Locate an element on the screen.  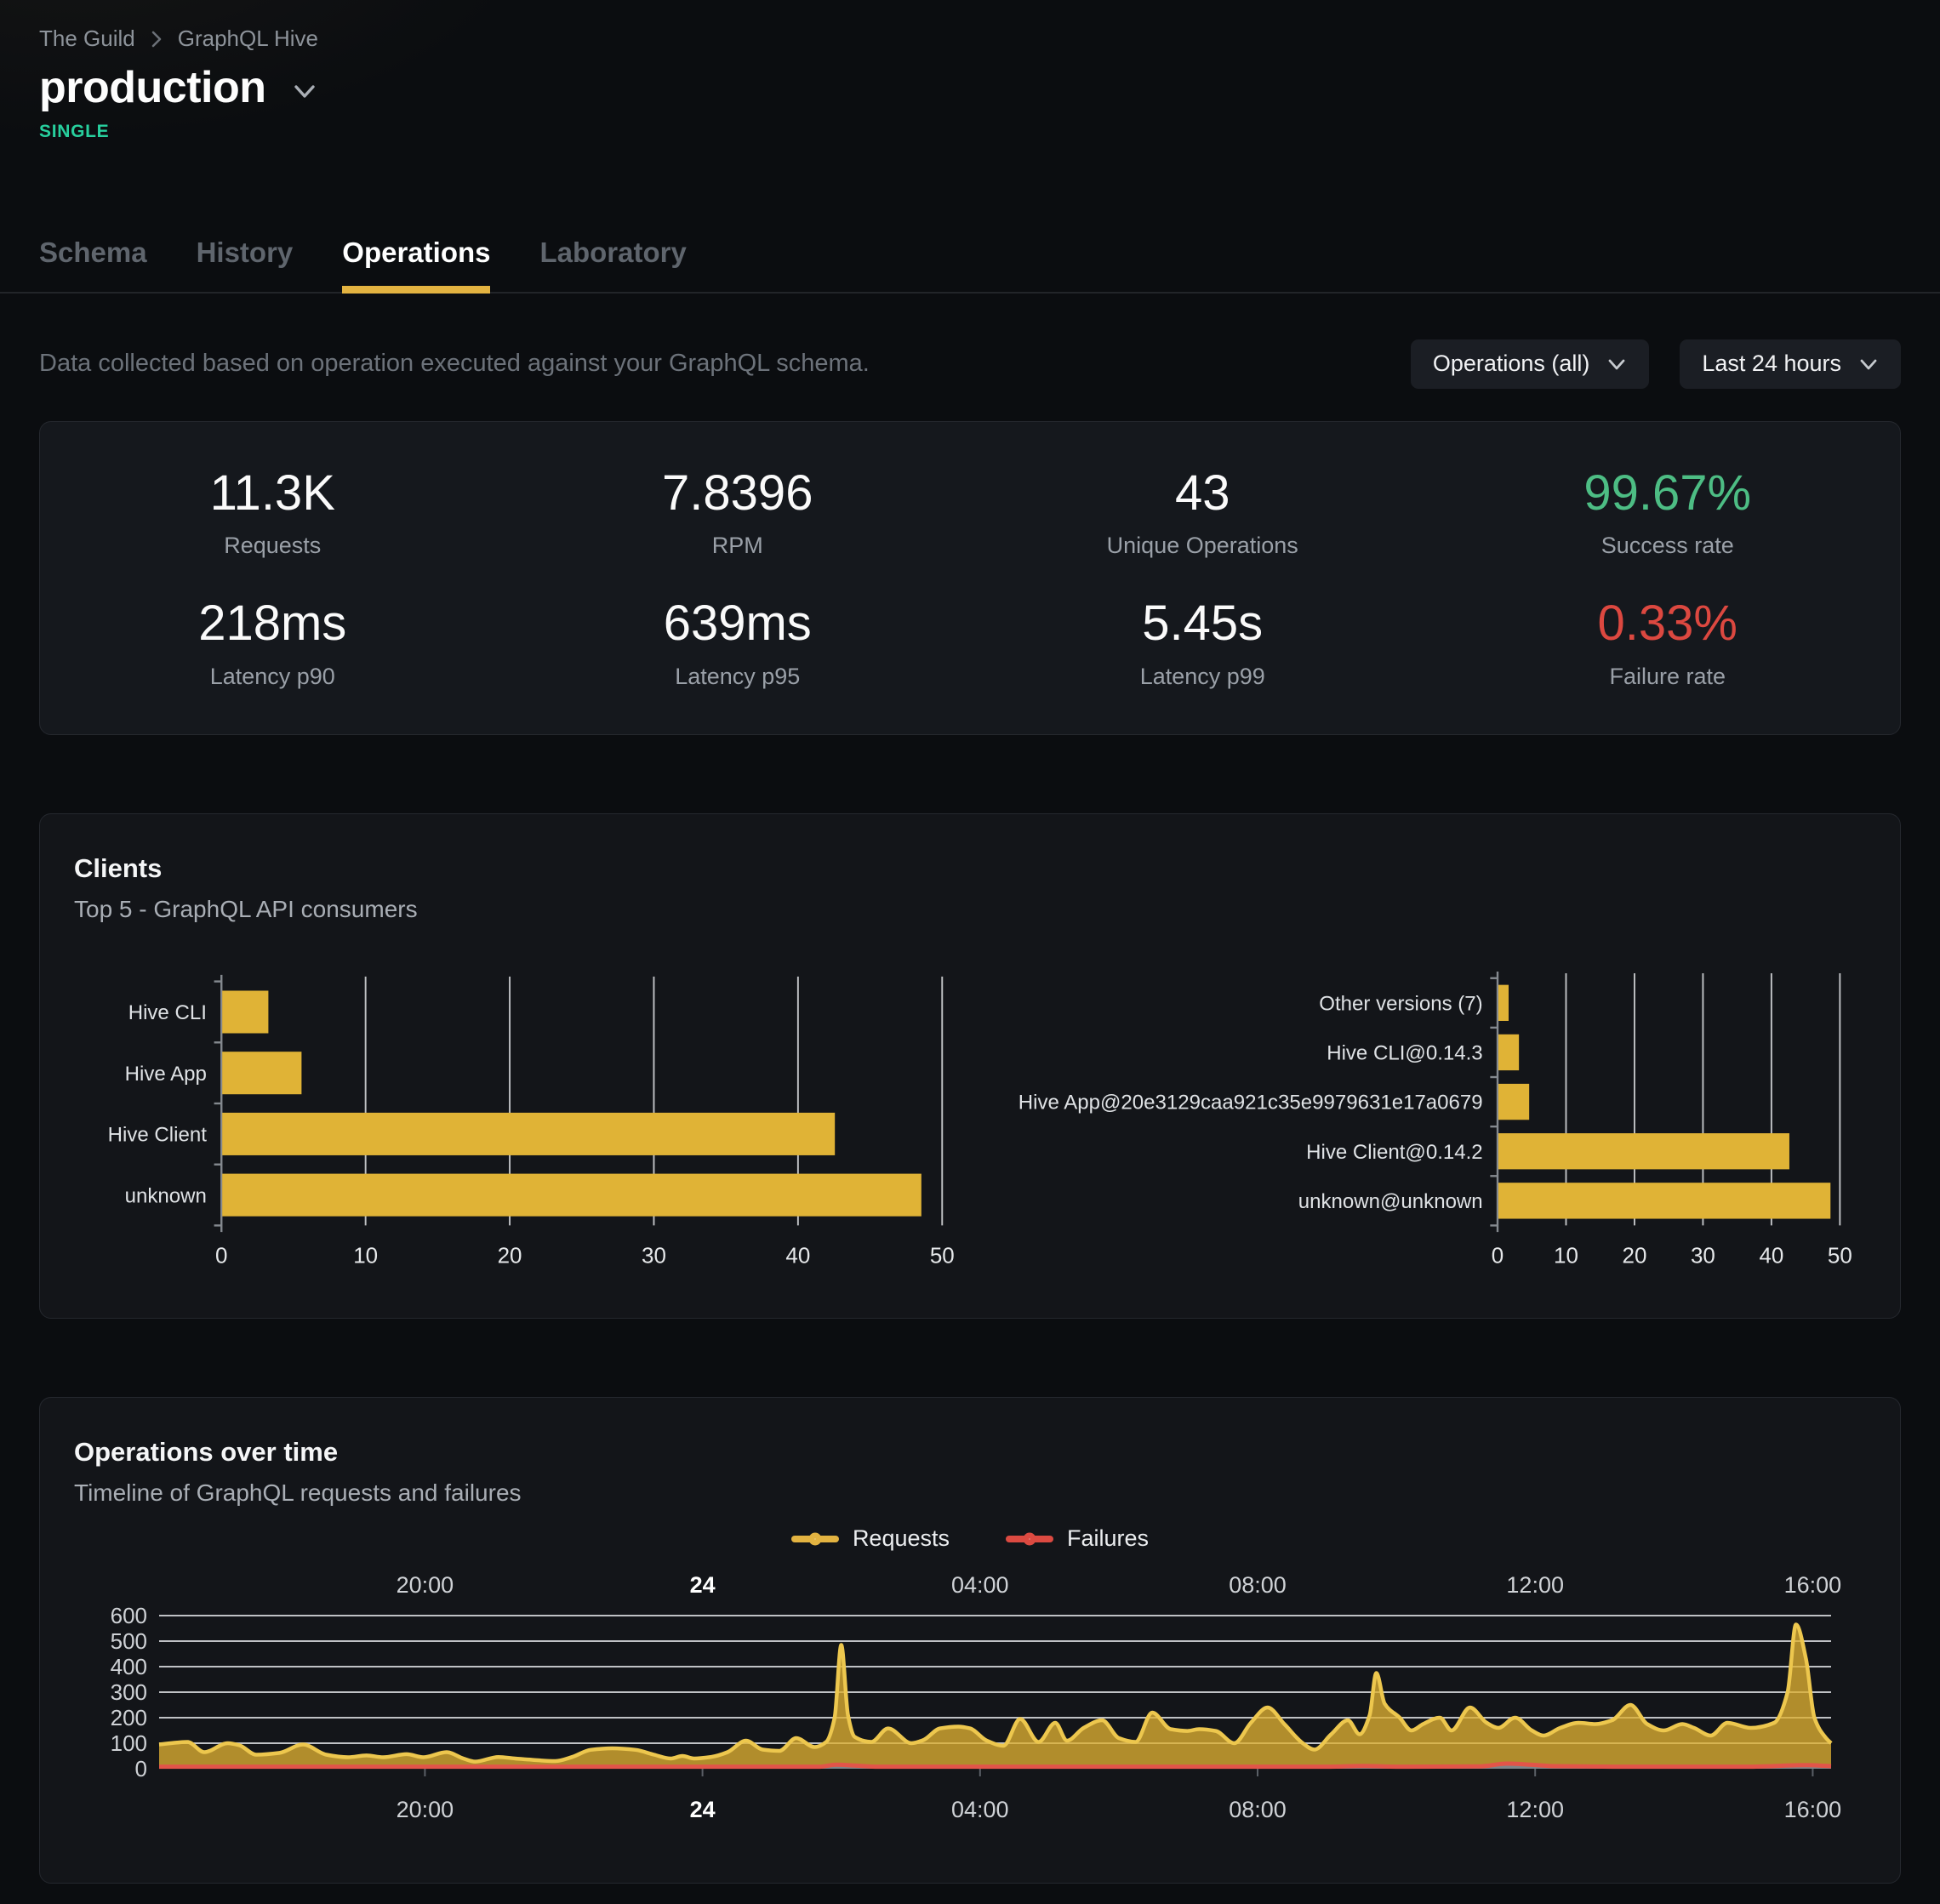
bar-label: Hive Client@0.14.2 is located at coordinates (1394, 1153).